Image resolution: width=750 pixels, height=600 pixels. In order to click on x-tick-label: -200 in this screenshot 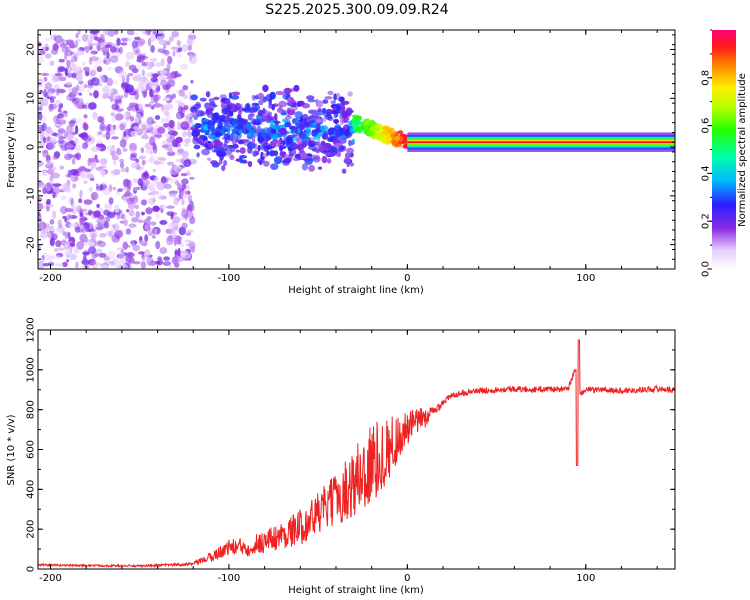, I will do `click(50, 278)`.